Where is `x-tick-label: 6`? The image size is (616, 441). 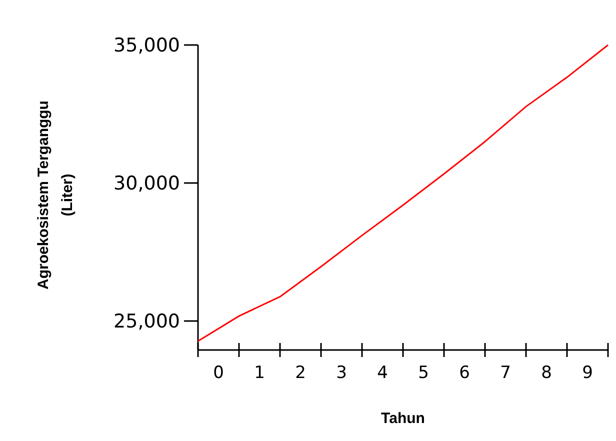
x-tick-label: 6 is located at coordinates (464, 373).